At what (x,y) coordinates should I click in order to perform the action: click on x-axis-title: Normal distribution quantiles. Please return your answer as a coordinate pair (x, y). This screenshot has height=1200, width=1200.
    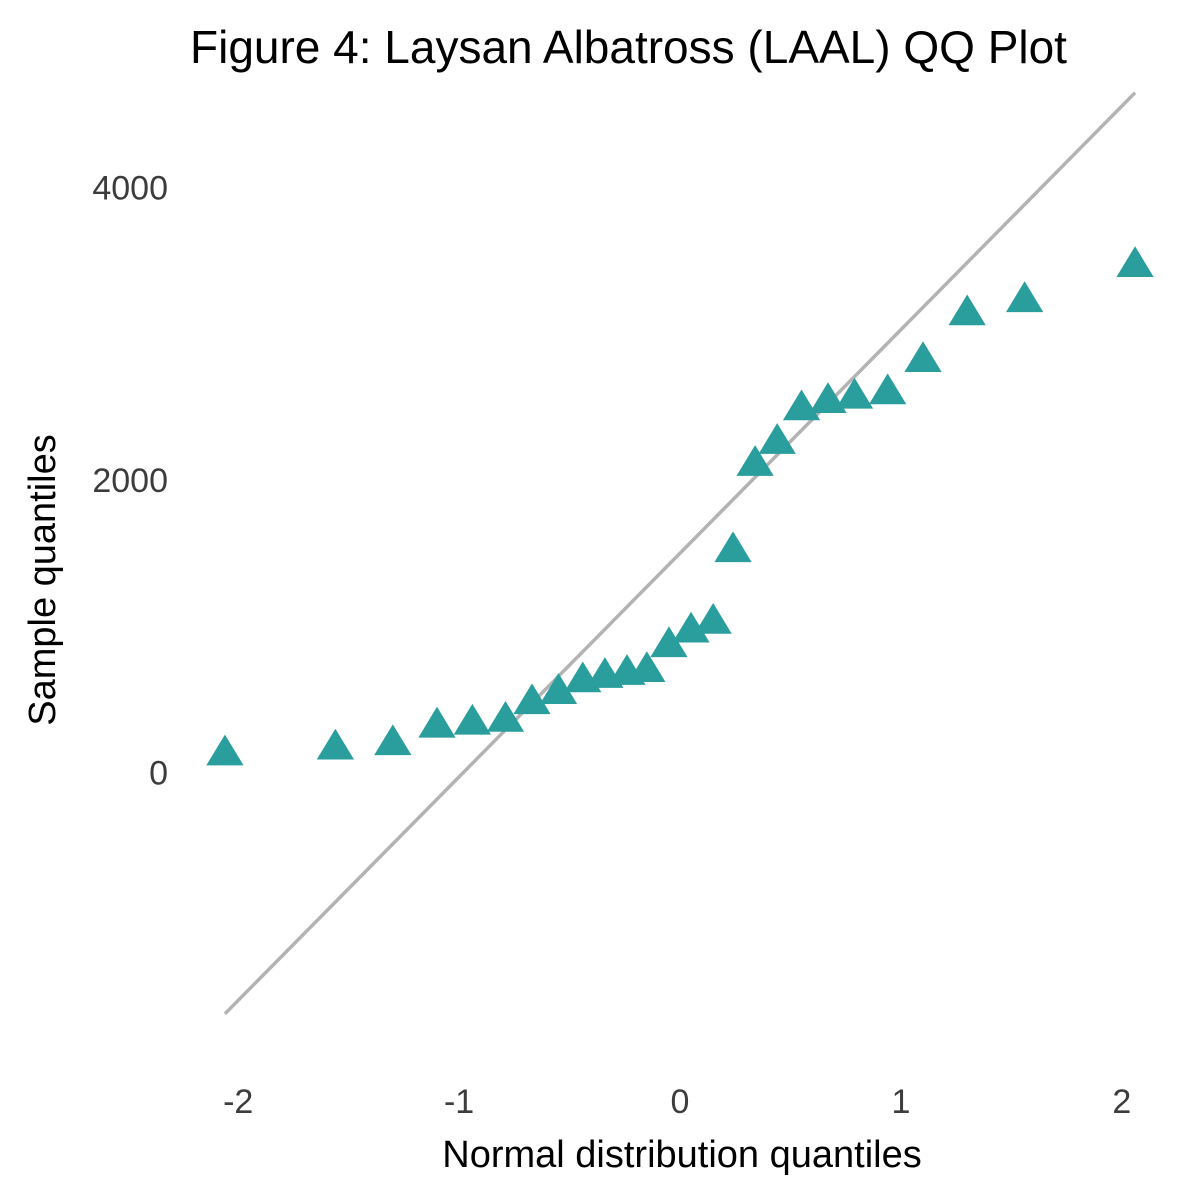
    Looking at the image, I should click on (681, 1155).